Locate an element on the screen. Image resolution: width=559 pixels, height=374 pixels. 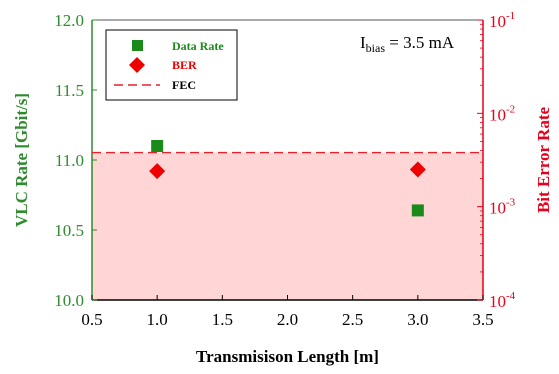
data-points is located at coordinates (287, 178).